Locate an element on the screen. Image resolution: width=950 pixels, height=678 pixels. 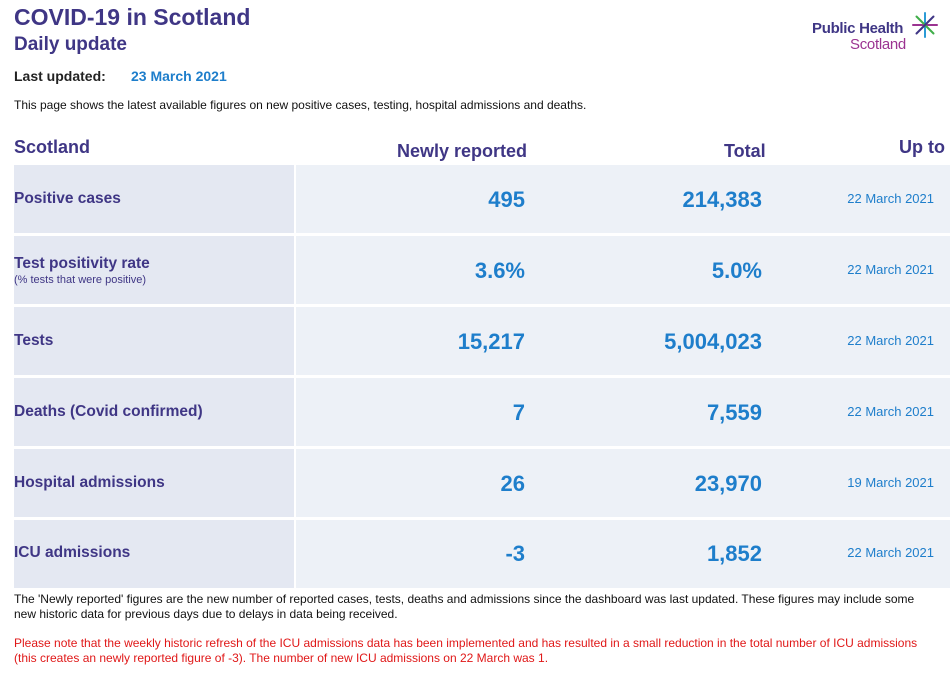
row-label-cell: Tests is located at coordinates (154, 341).